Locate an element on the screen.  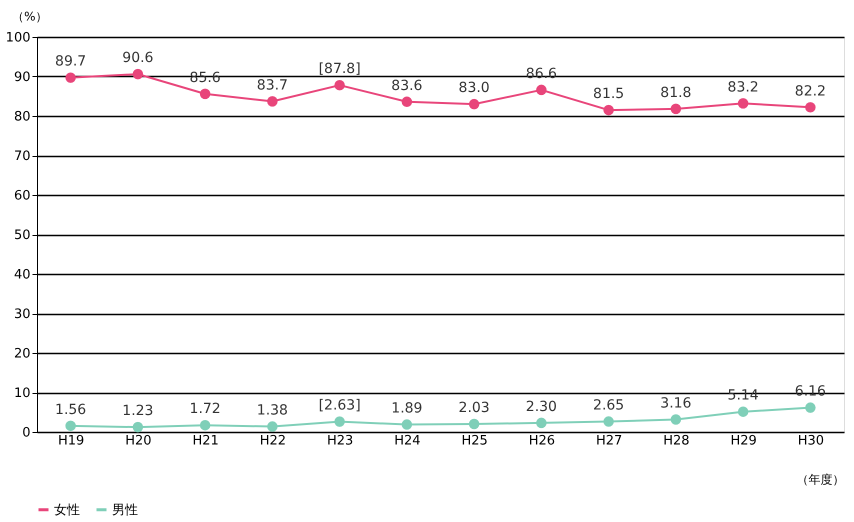
y-tick-label: 100 is located at coordinates (18, 38).